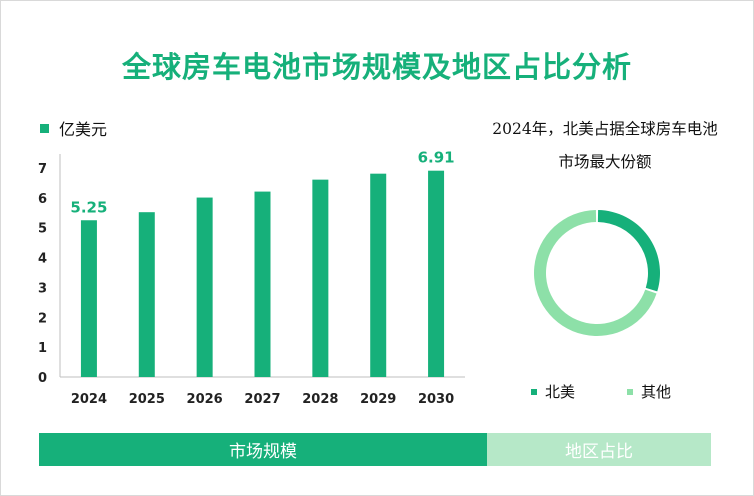  I want to click on bar-2028, so click(320, 278).